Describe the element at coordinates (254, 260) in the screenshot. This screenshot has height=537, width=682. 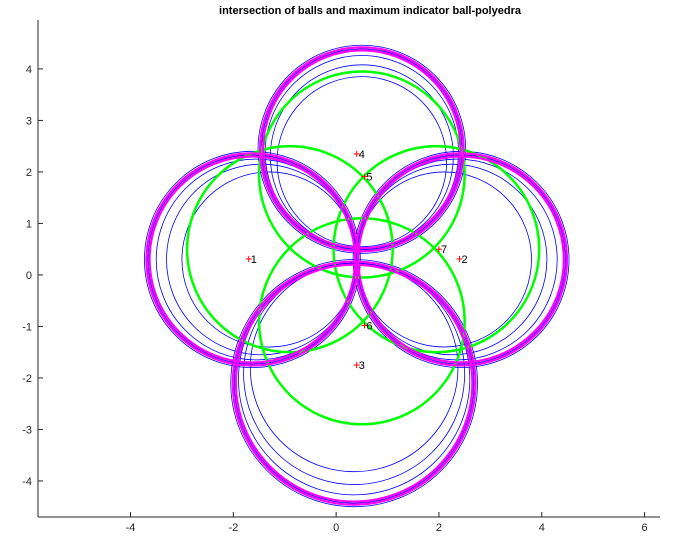
I see `point-label-1: 1` at that location.